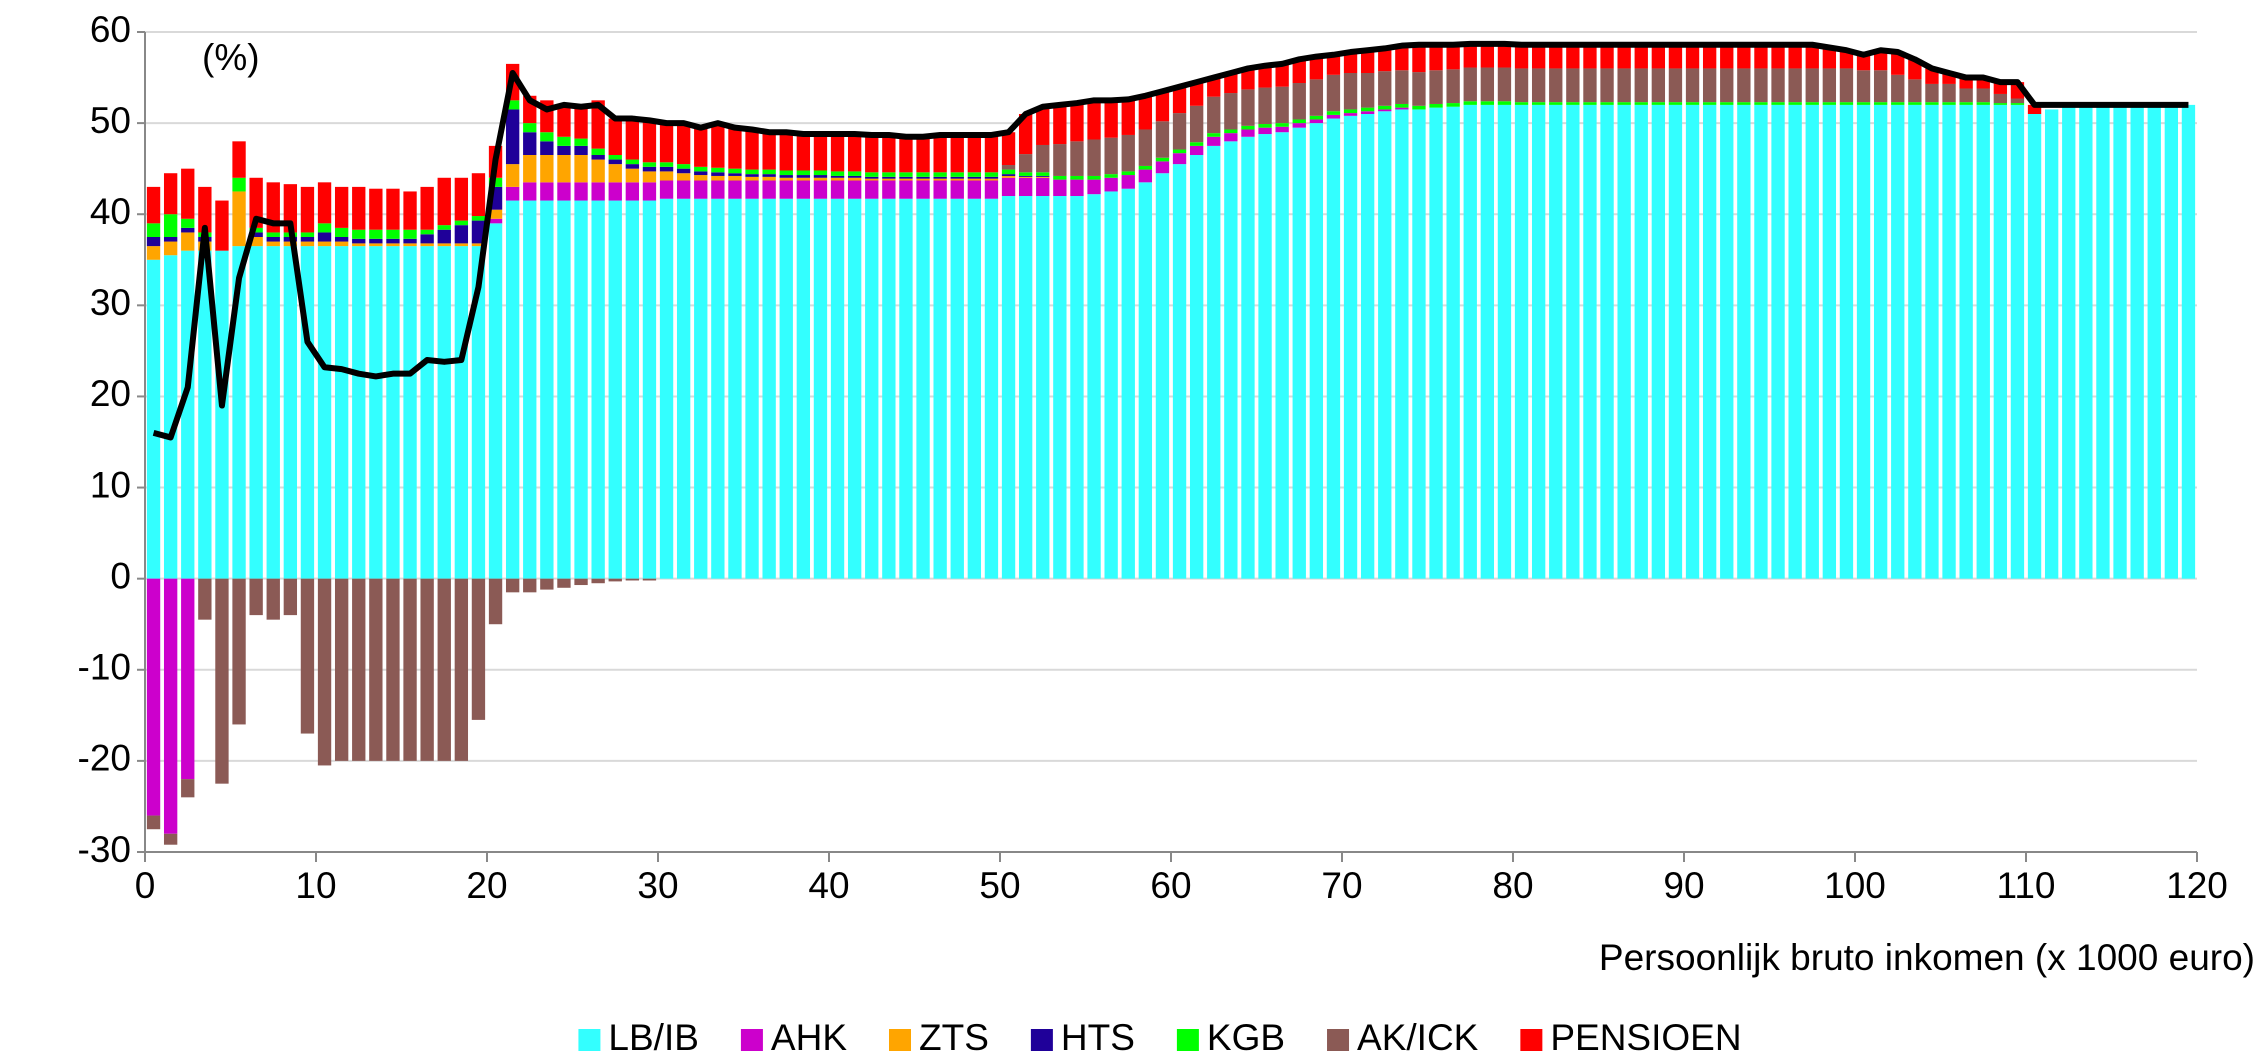  Describe the element at coordinates (1645, 1037) in the screenshot. I see `legend-label: PENSIOEN` at that location.